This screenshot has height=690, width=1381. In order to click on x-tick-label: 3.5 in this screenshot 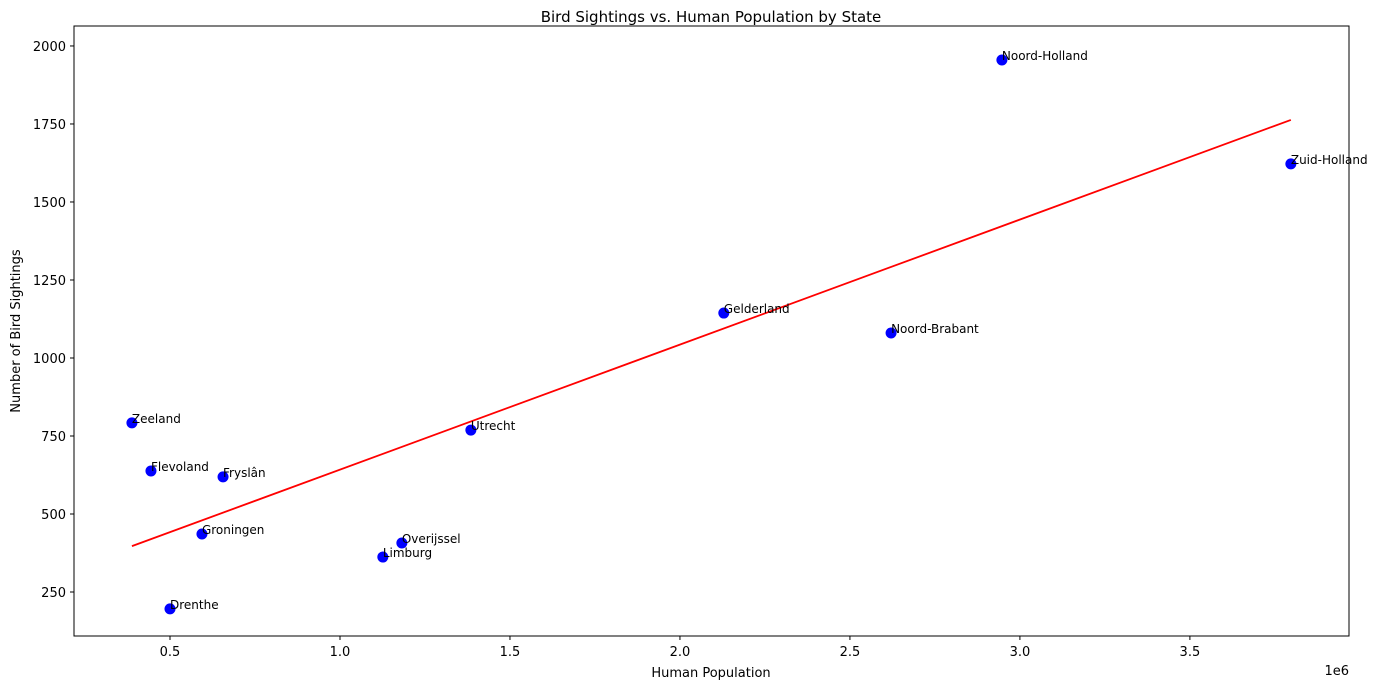, I will do `click(1190, 652)`.